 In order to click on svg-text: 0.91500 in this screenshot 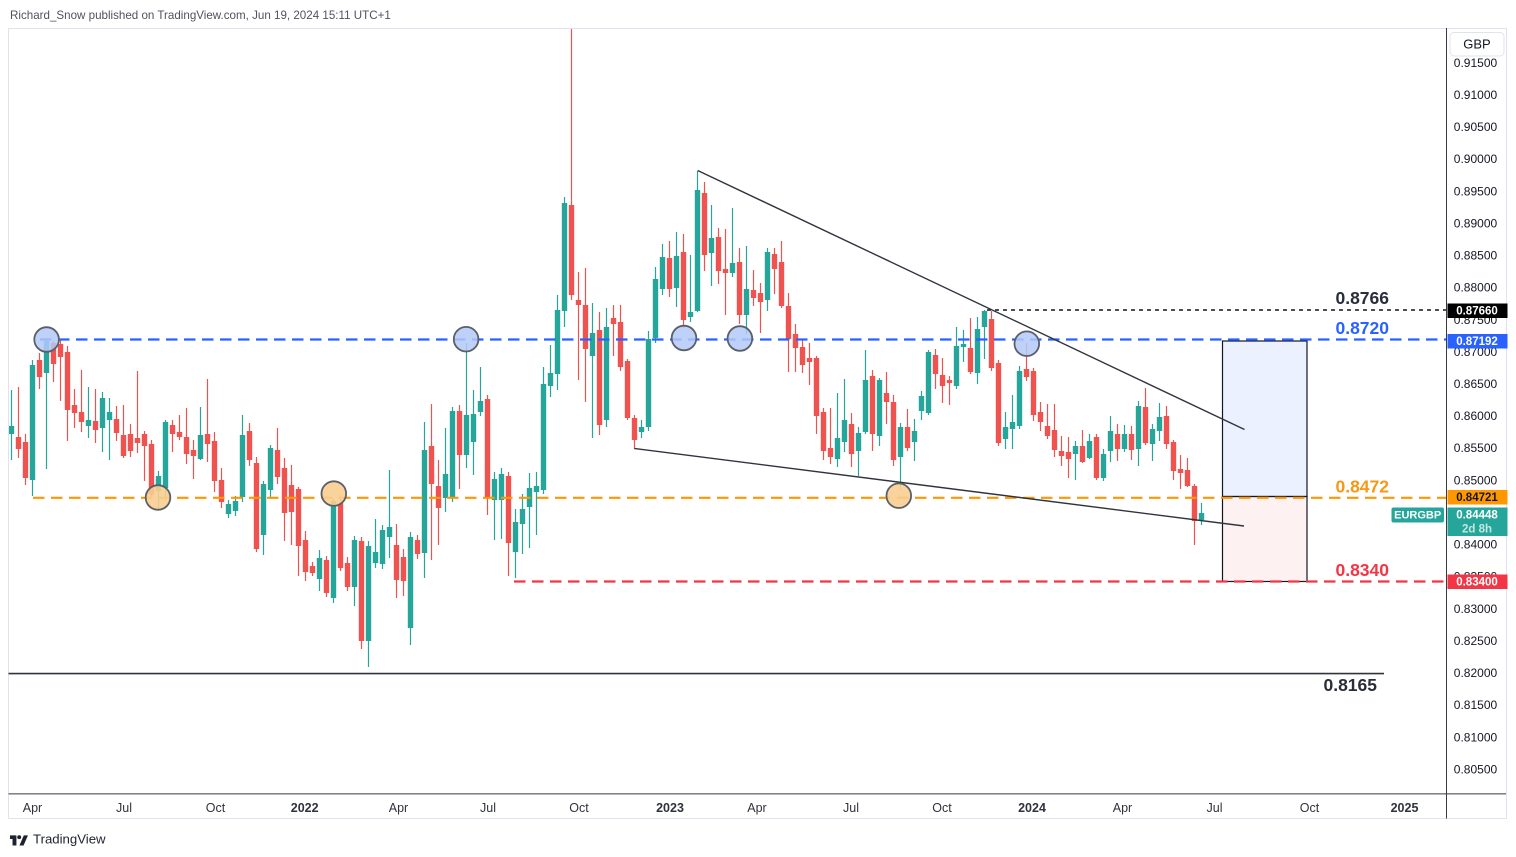, I will do `click(1476, 63)`.